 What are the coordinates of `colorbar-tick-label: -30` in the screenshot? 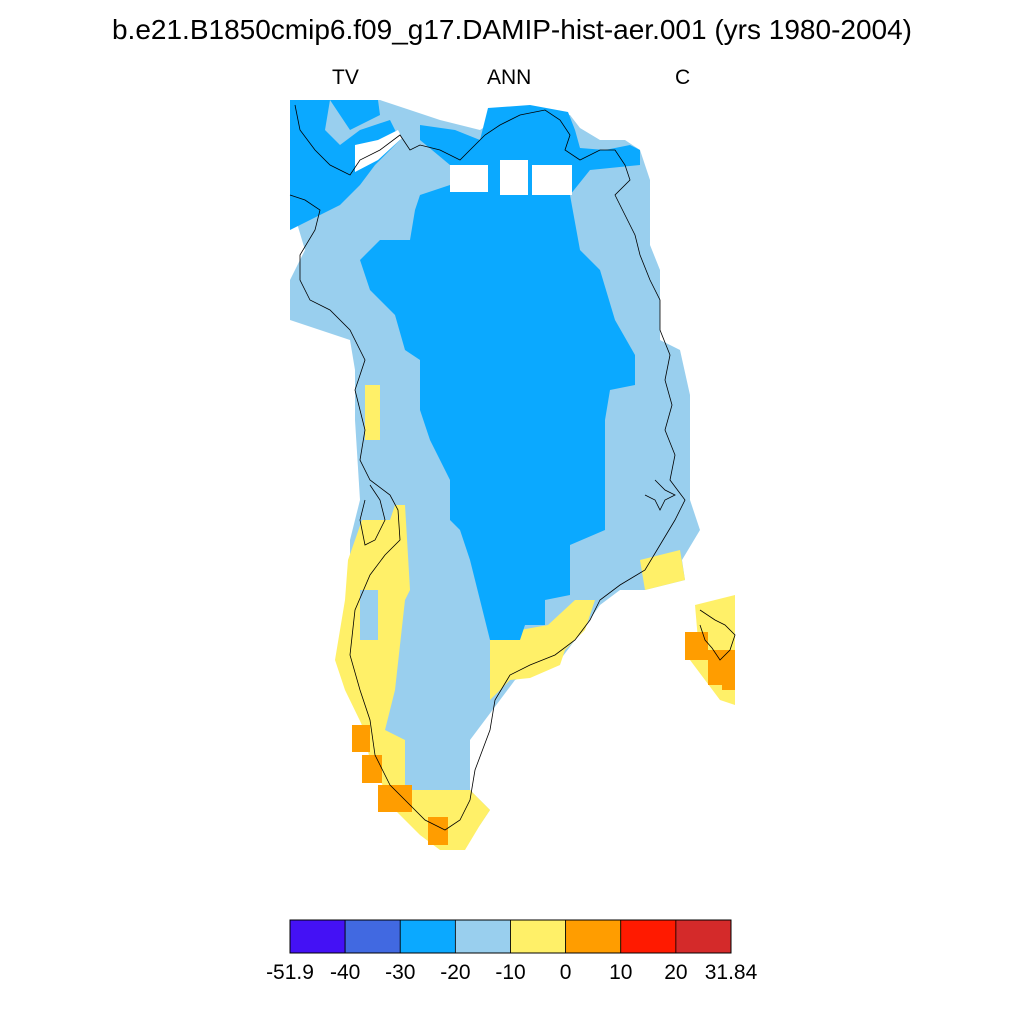 It's located at (400, 972).